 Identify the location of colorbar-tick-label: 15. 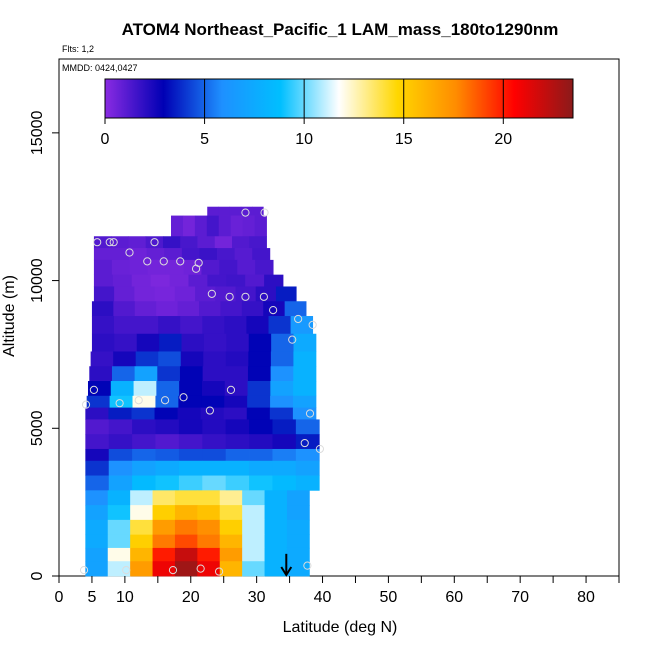
(404, 139).